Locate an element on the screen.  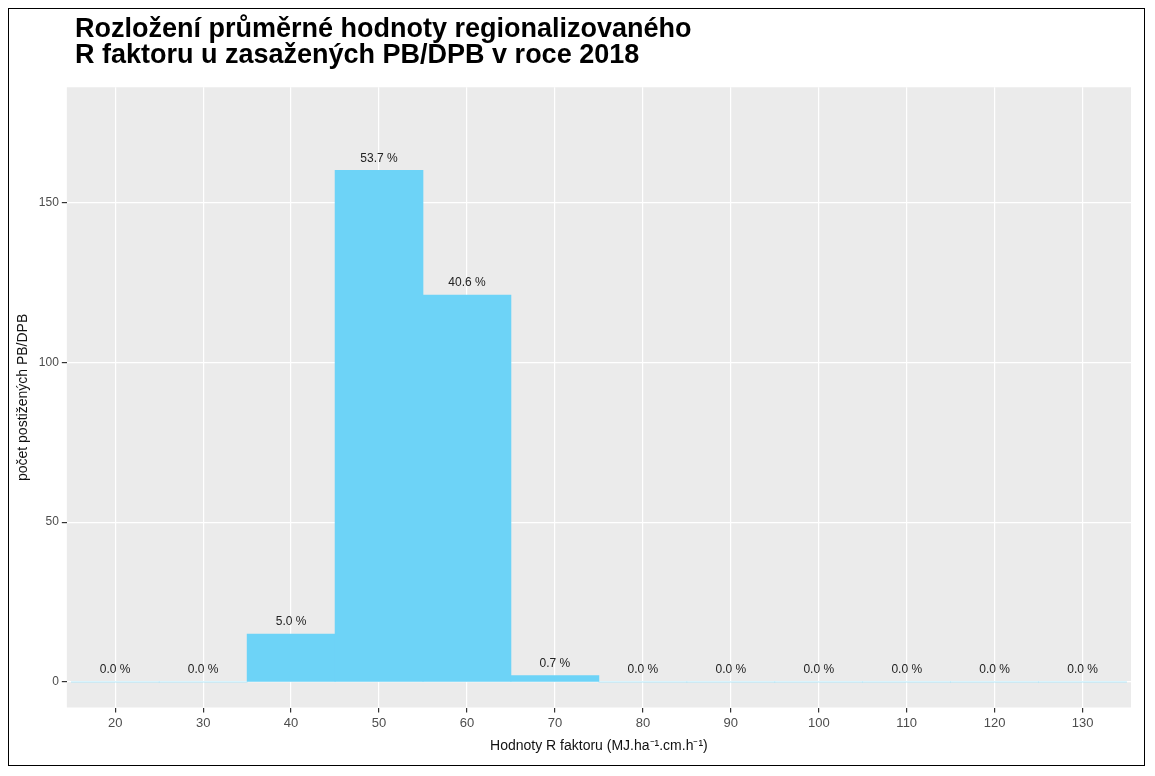
x-tick-label: 110 is located at coordinates (907, 722).